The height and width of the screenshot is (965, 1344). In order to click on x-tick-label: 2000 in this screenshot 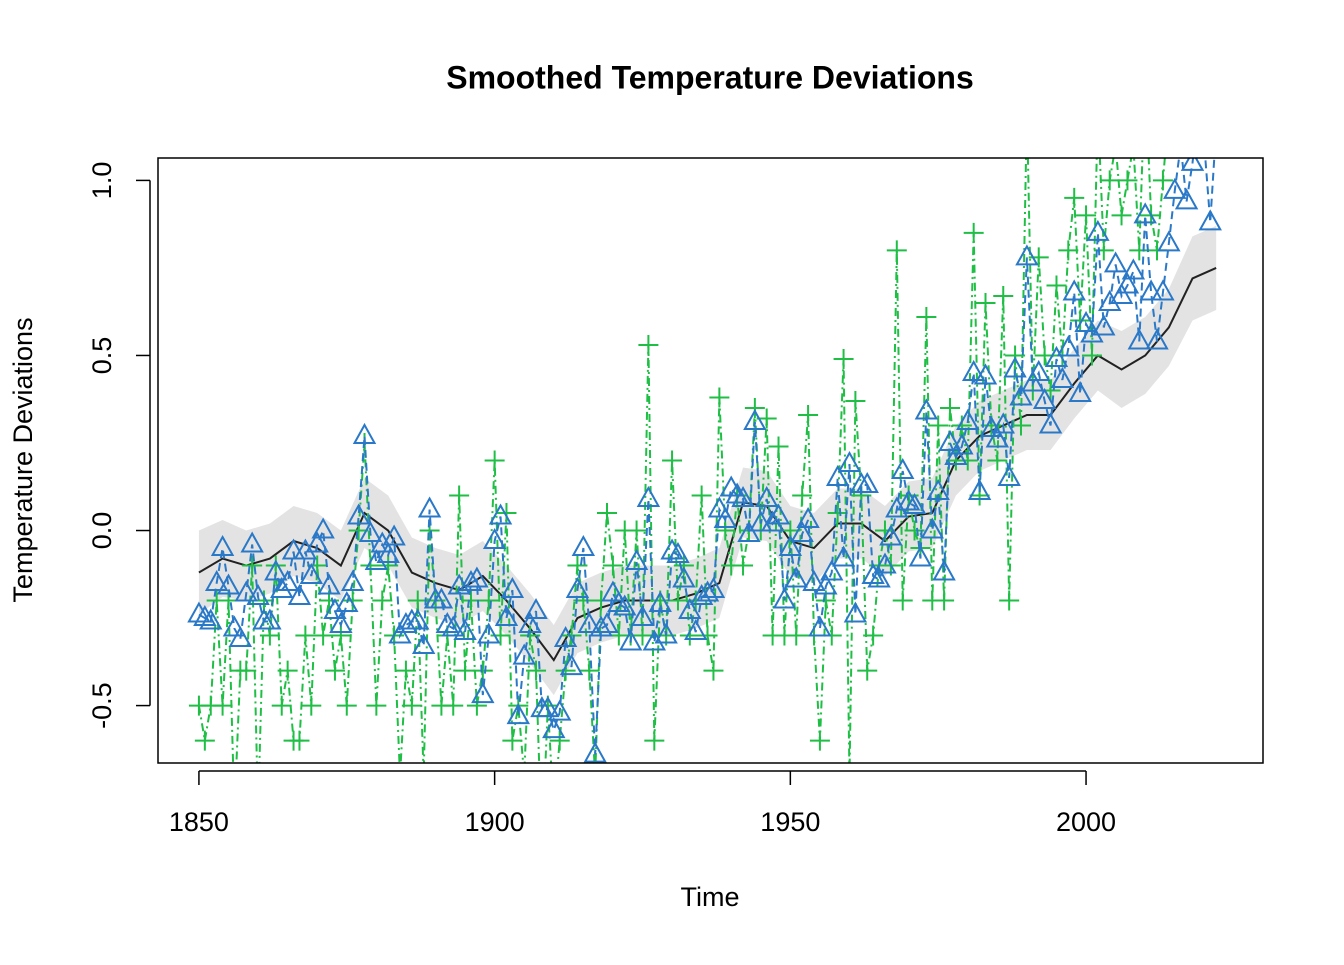, I will do `click(1086, 822)`.